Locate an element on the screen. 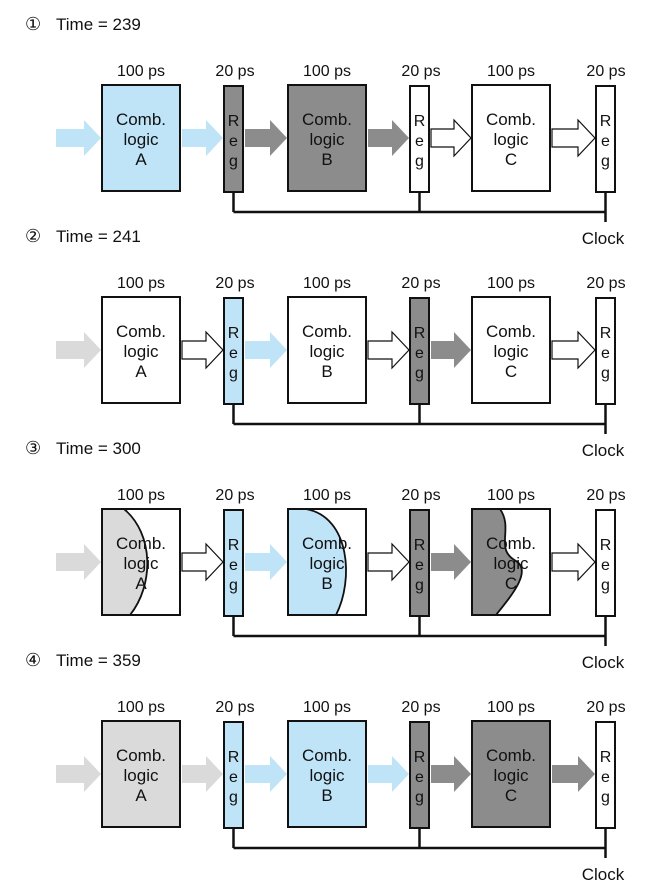 The width and height of the screenshot is (661, 888). step-number-marker: ③ is located at coordinates (33, 448).